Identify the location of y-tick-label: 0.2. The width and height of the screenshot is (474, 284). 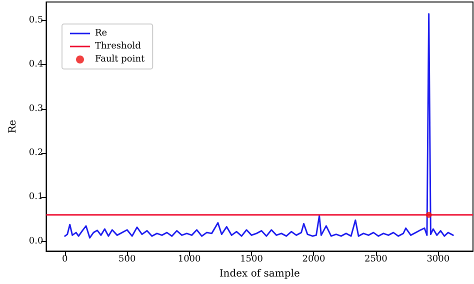
(36, 153).